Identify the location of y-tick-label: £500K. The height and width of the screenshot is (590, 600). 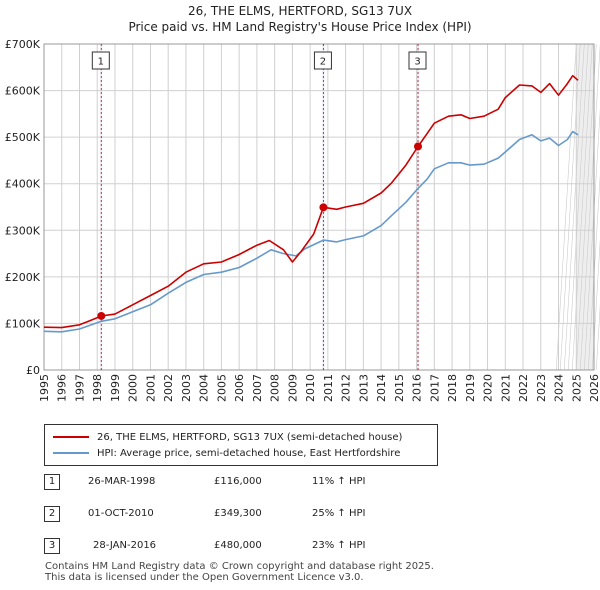
(23, 137).